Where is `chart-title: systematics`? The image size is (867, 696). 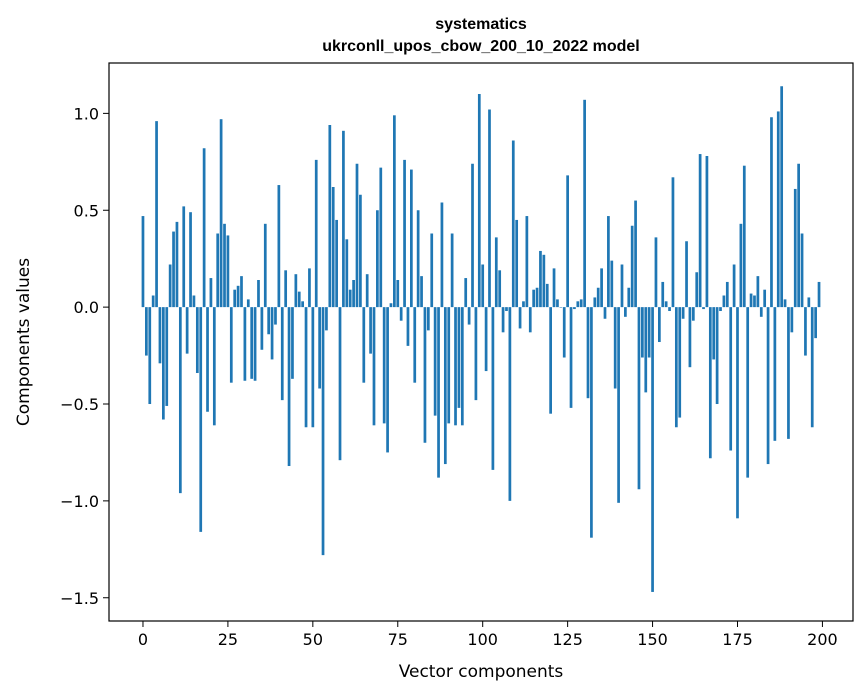 chart-title: systematics is located at coordinates (481, 24).